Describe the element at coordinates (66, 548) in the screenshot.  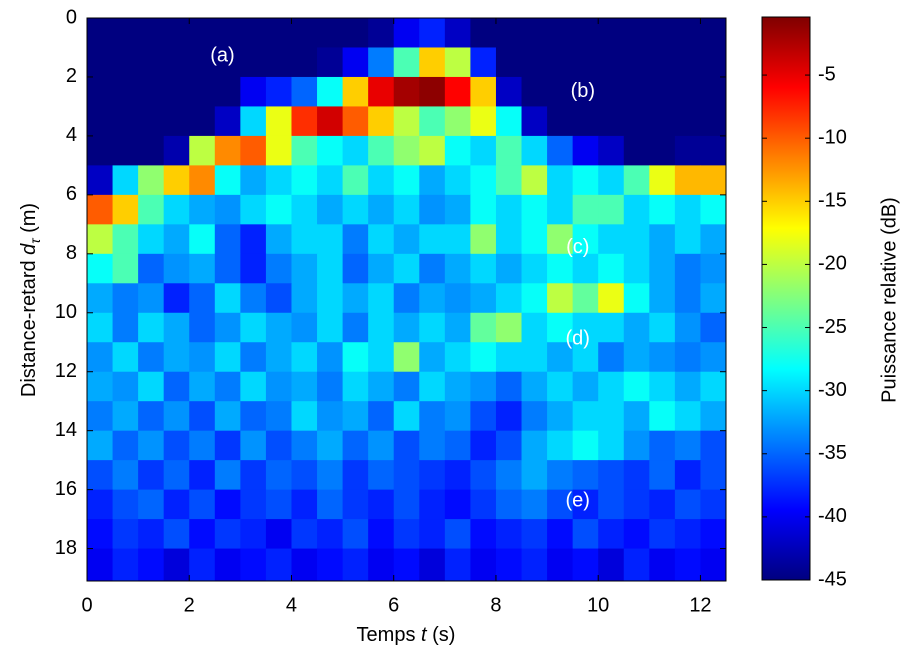
I see `y-tick-label: 18` at that location.